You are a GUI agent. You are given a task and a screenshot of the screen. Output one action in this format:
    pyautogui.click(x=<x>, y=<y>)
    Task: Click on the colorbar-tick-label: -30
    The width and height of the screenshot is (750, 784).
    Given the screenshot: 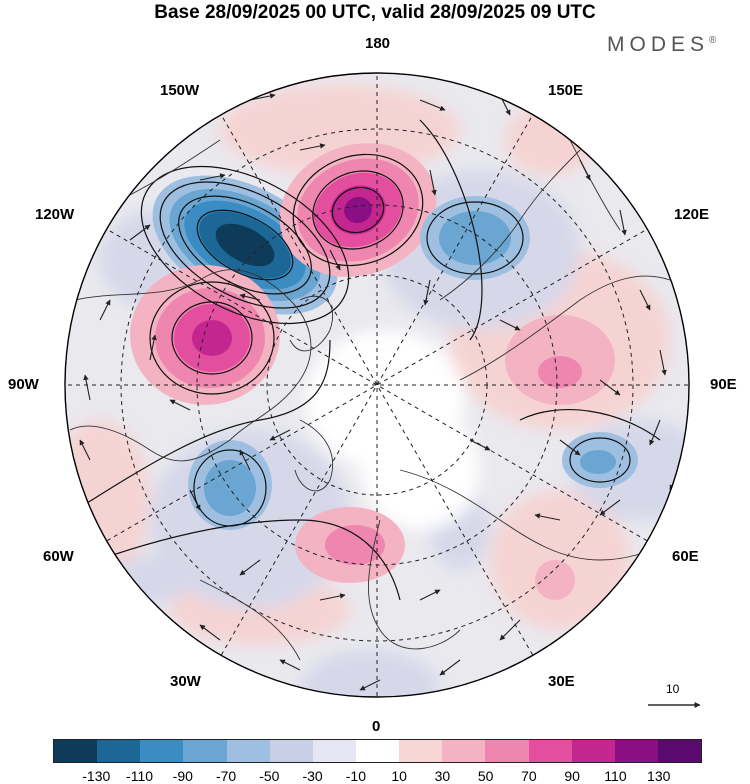 What is the action you would take?
    pyautogui.click(x=312, y=776)
    